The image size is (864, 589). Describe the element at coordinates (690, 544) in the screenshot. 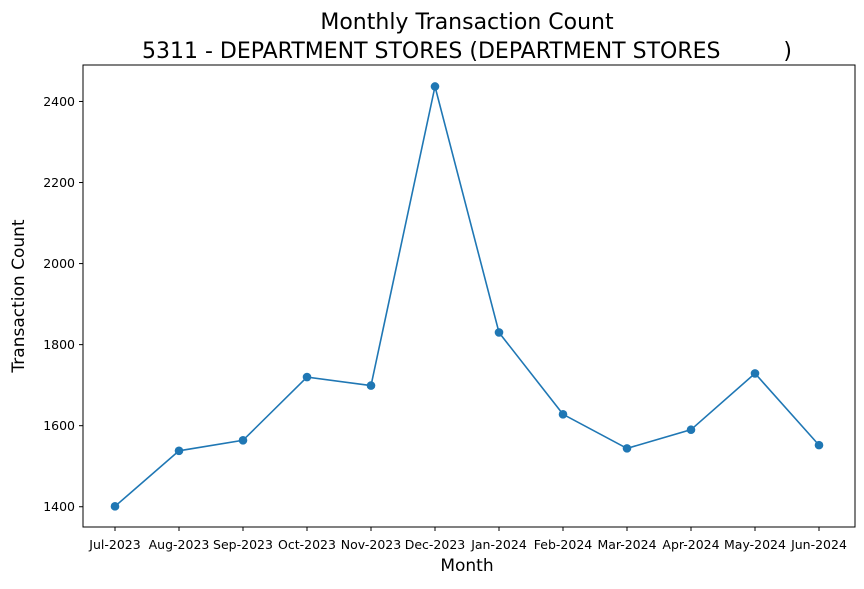

I see `x-tick-label: Apr-2024` at that location.